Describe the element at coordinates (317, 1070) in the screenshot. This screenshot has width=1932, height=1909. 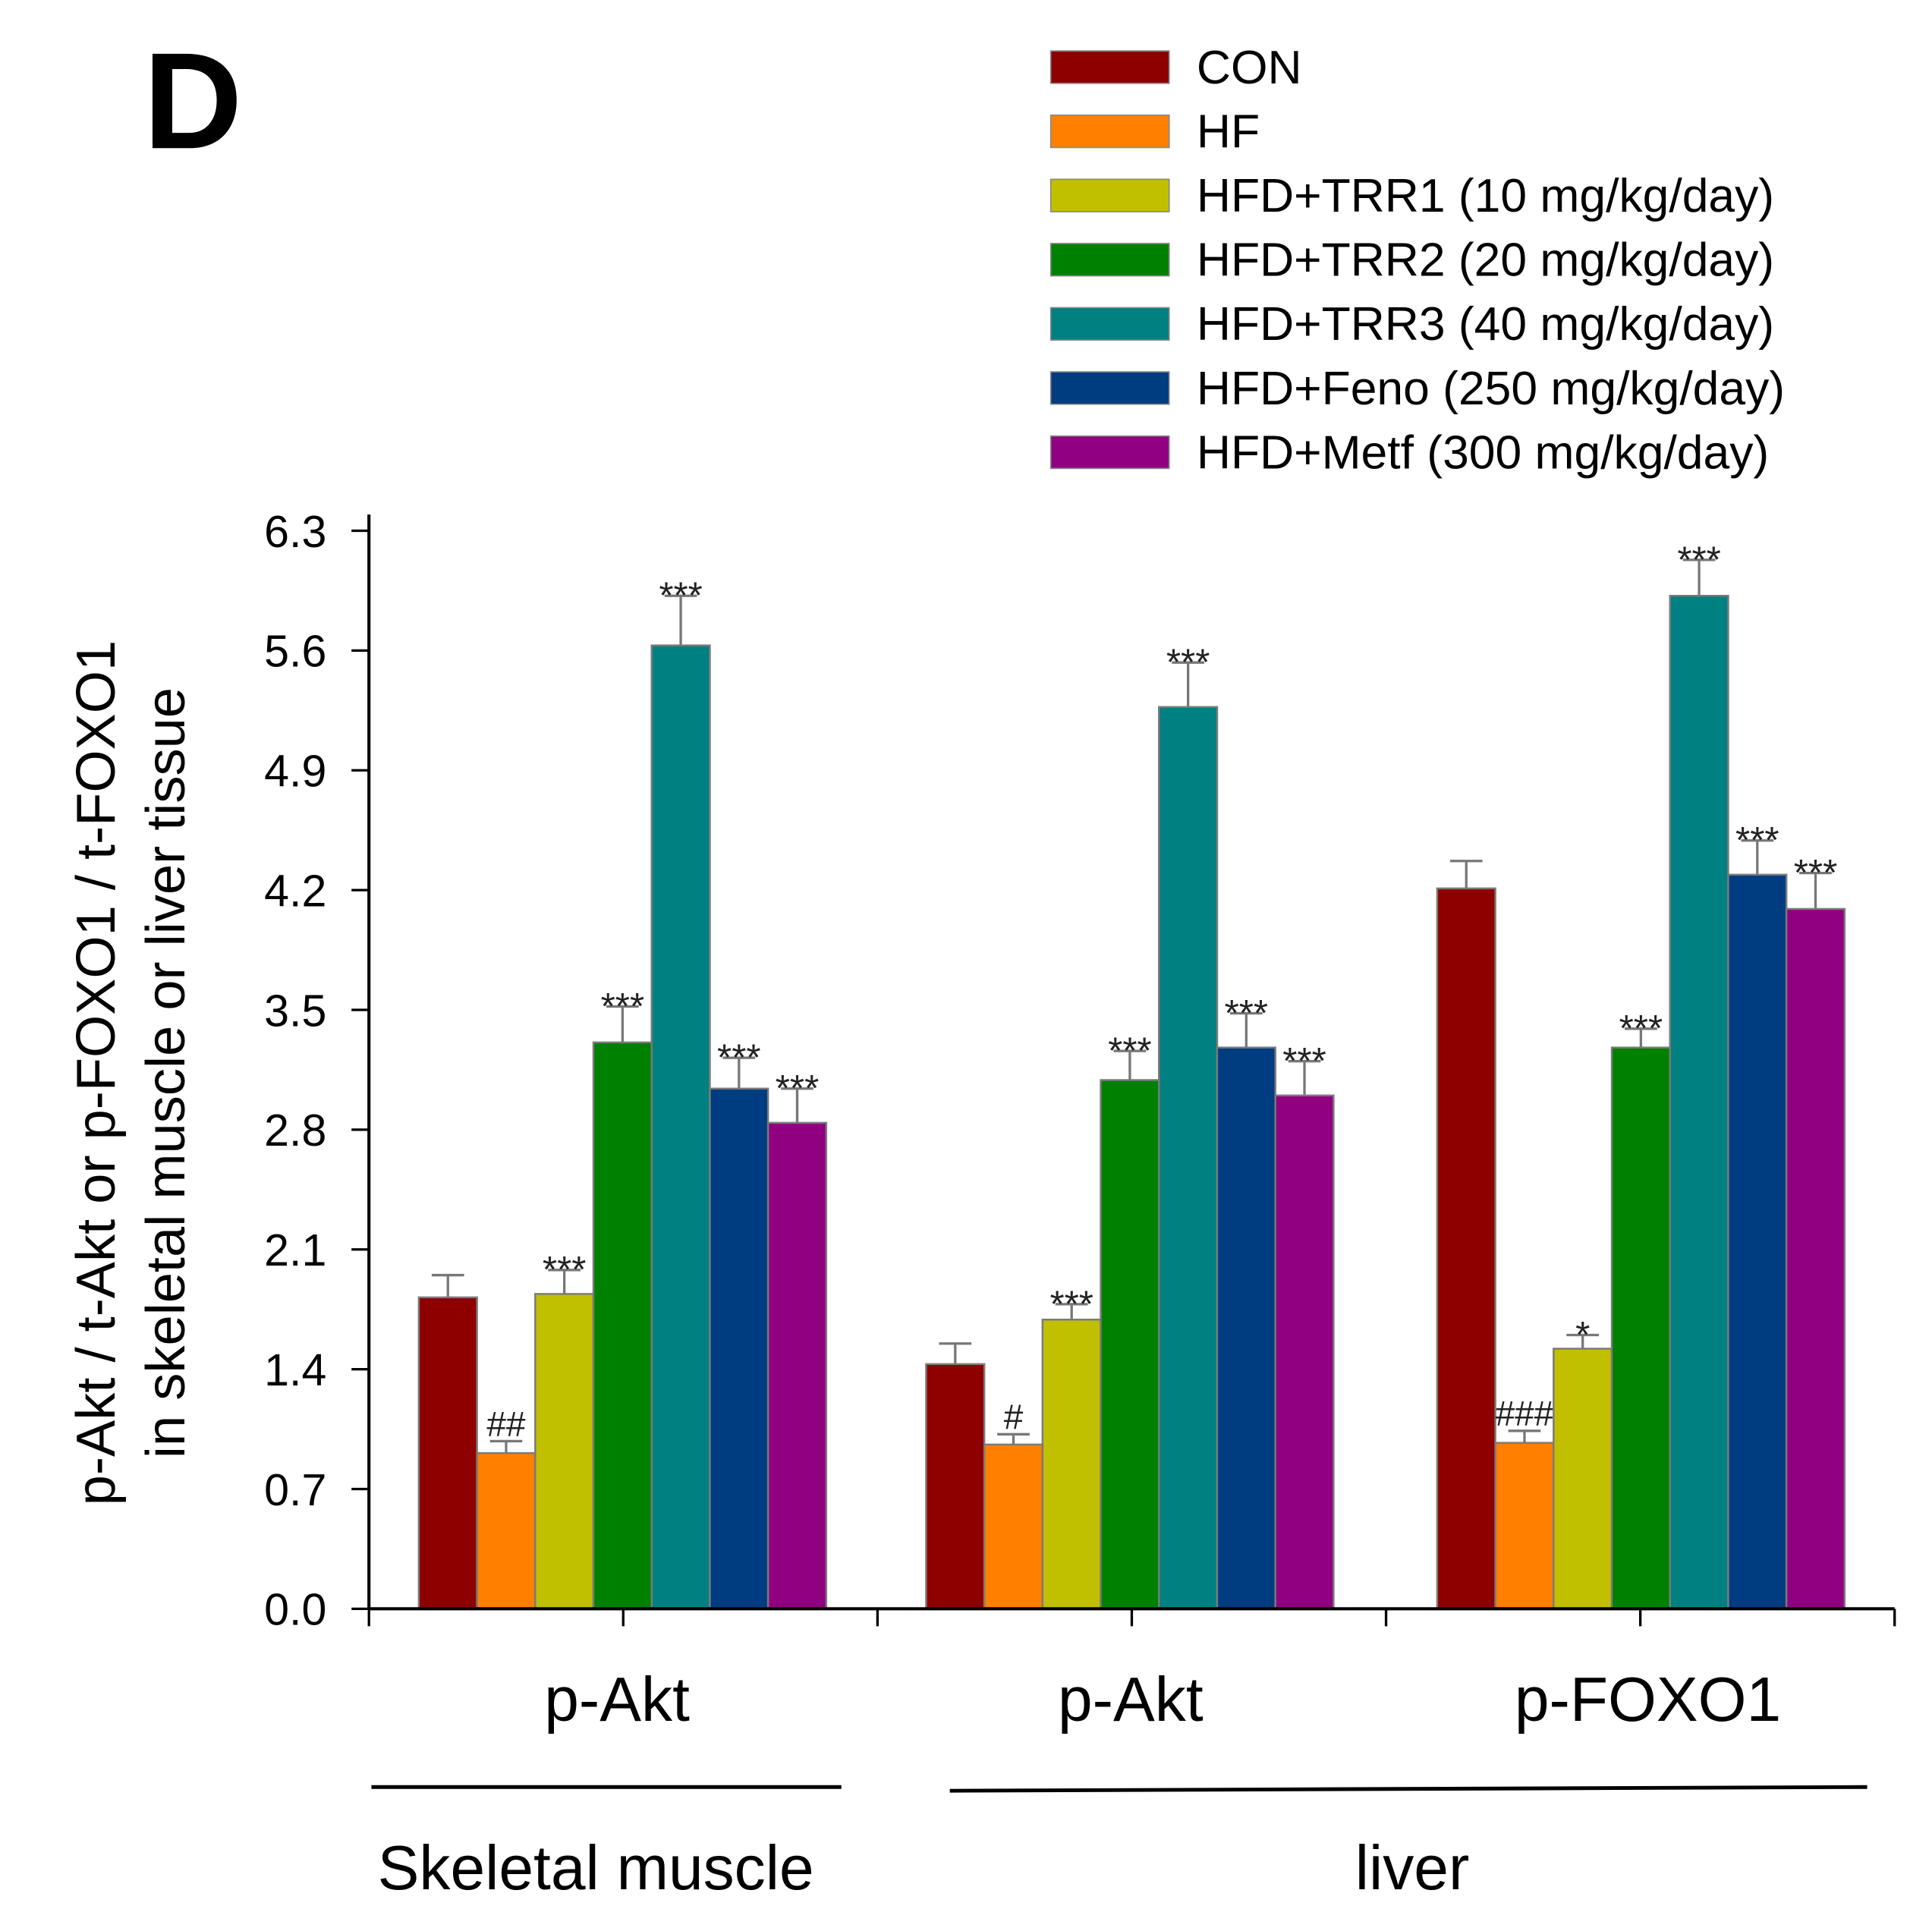
I see `y-axis: 0.0 0.7 1.4 2.1 2.8 3.5 4.2 4.9 5.6 6.3` at that location.